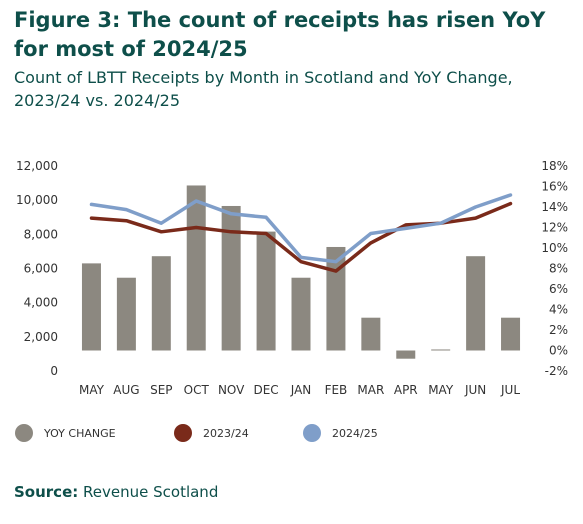  Describe the element at coordinates (37, 166) in the screenshot. I see `left-tick-label: 12,000` at that location.